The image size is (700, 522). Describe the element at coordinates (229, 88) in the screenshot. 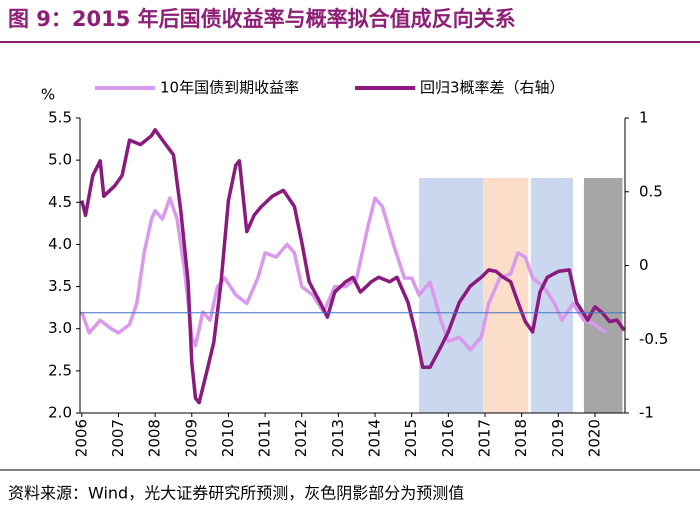

I see `legend-label: 10年国债到期收益率` at that location.